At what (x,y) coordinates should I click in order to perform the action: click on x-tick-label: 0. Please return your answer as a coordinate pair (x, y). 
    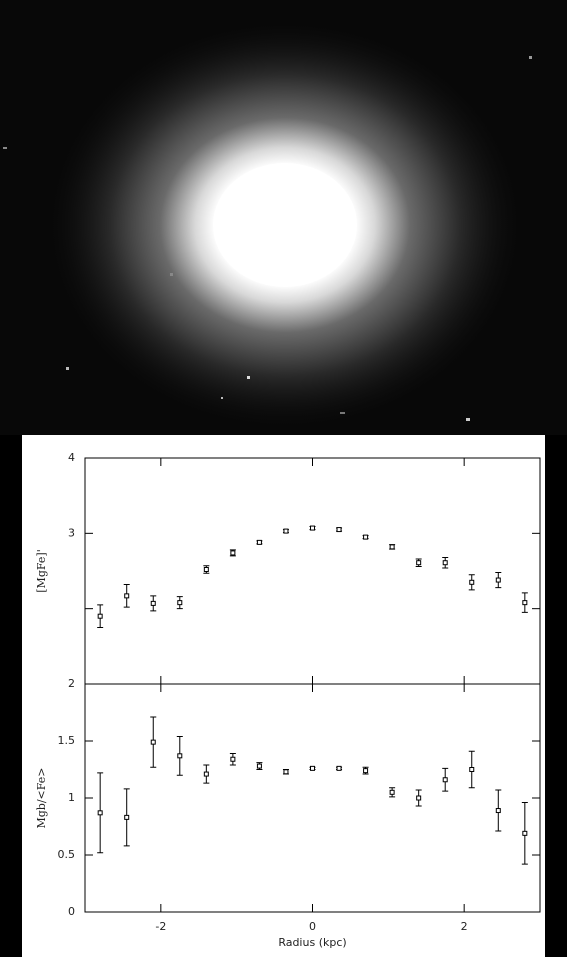
    Looking at the image, I should click on (312, 926).